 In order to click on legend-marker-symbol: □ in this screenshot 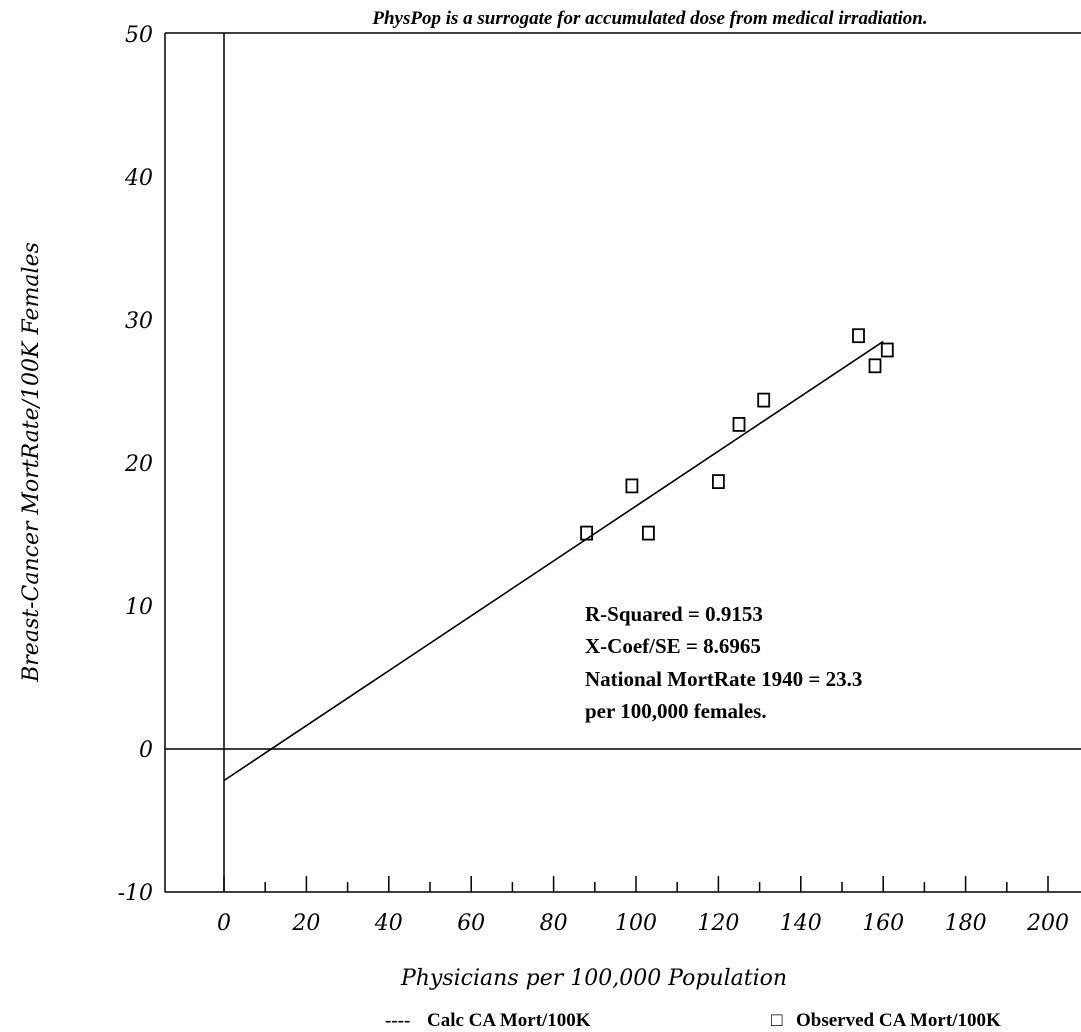, I will do `click(777, 1020)`.